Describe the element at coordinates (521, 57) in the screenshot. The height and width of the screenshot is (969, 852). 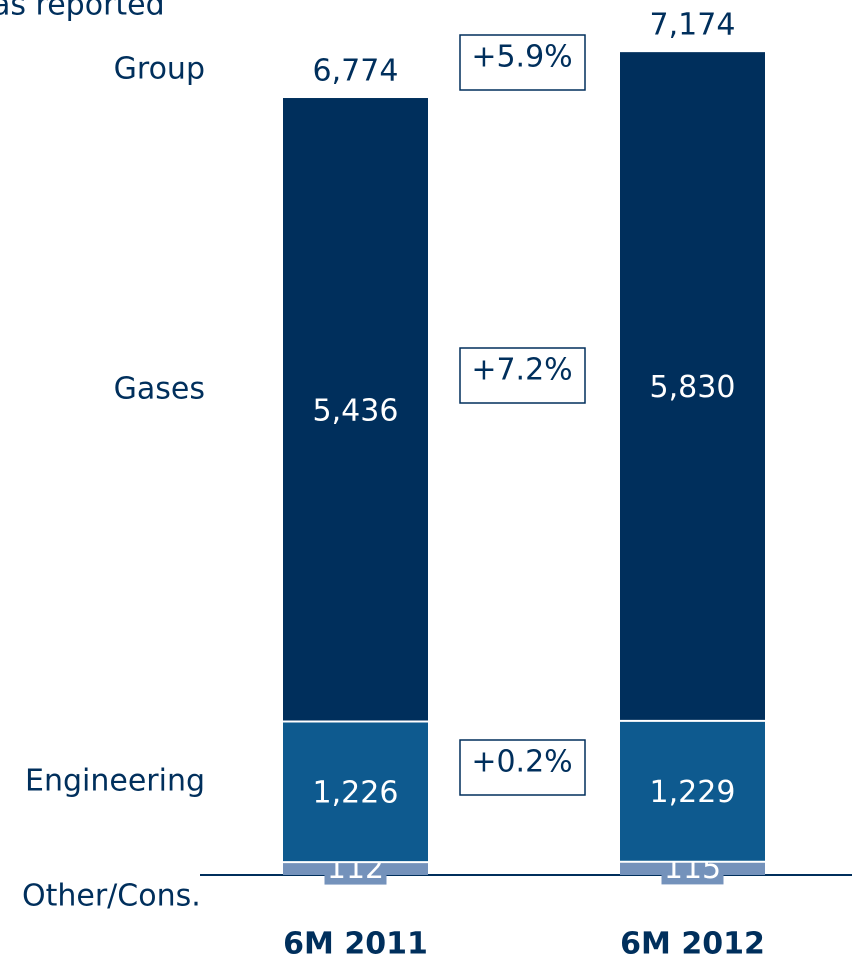
I see `change-label: +5.9%` at that location.